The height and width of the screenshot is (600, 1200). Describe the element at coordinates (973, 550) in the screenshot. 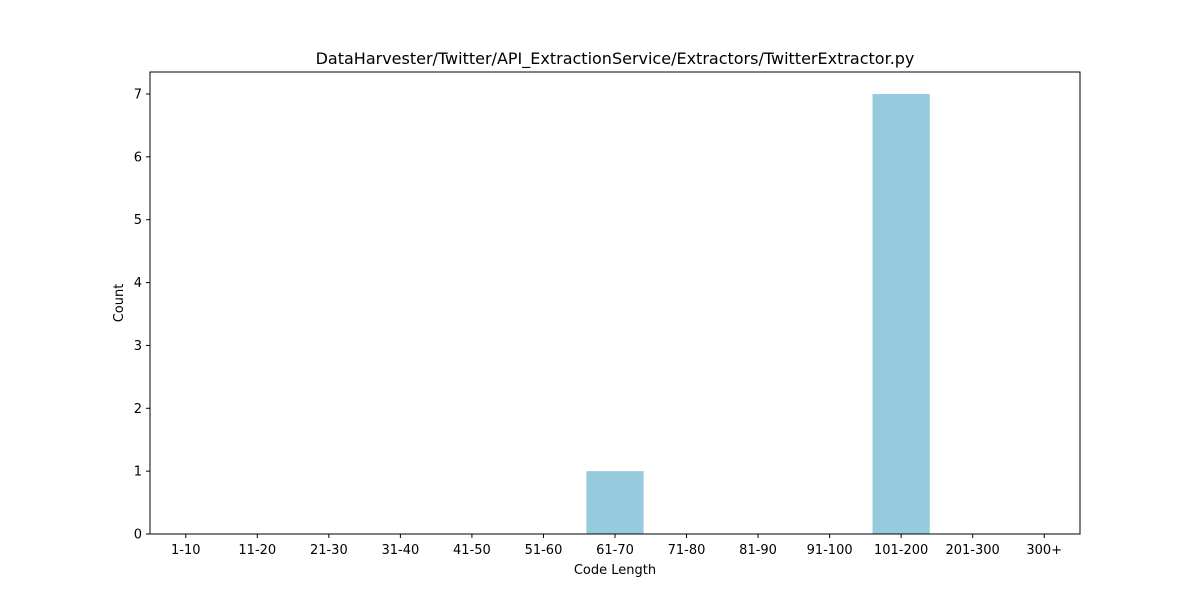

I see `x-tick-label: 201-300` at that location.